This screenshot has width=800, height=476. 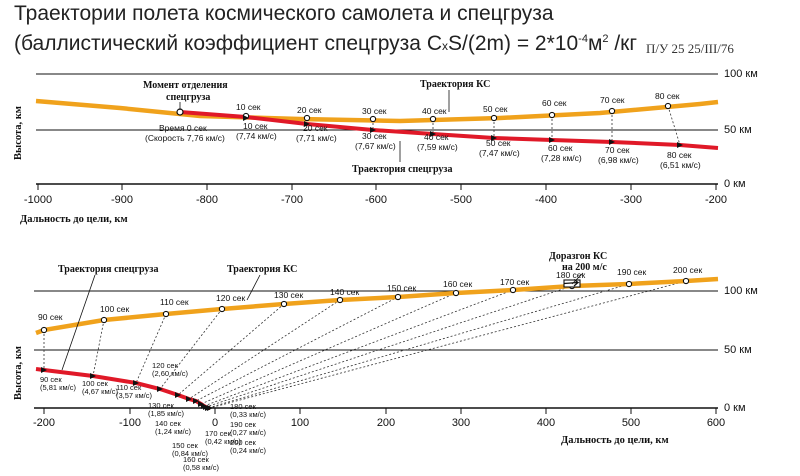 What do you see at coordinates (437, 147) in the screenshot?
I see `top-cargo-speed: (7,59 км/с)` at bounding box center [437, 147].